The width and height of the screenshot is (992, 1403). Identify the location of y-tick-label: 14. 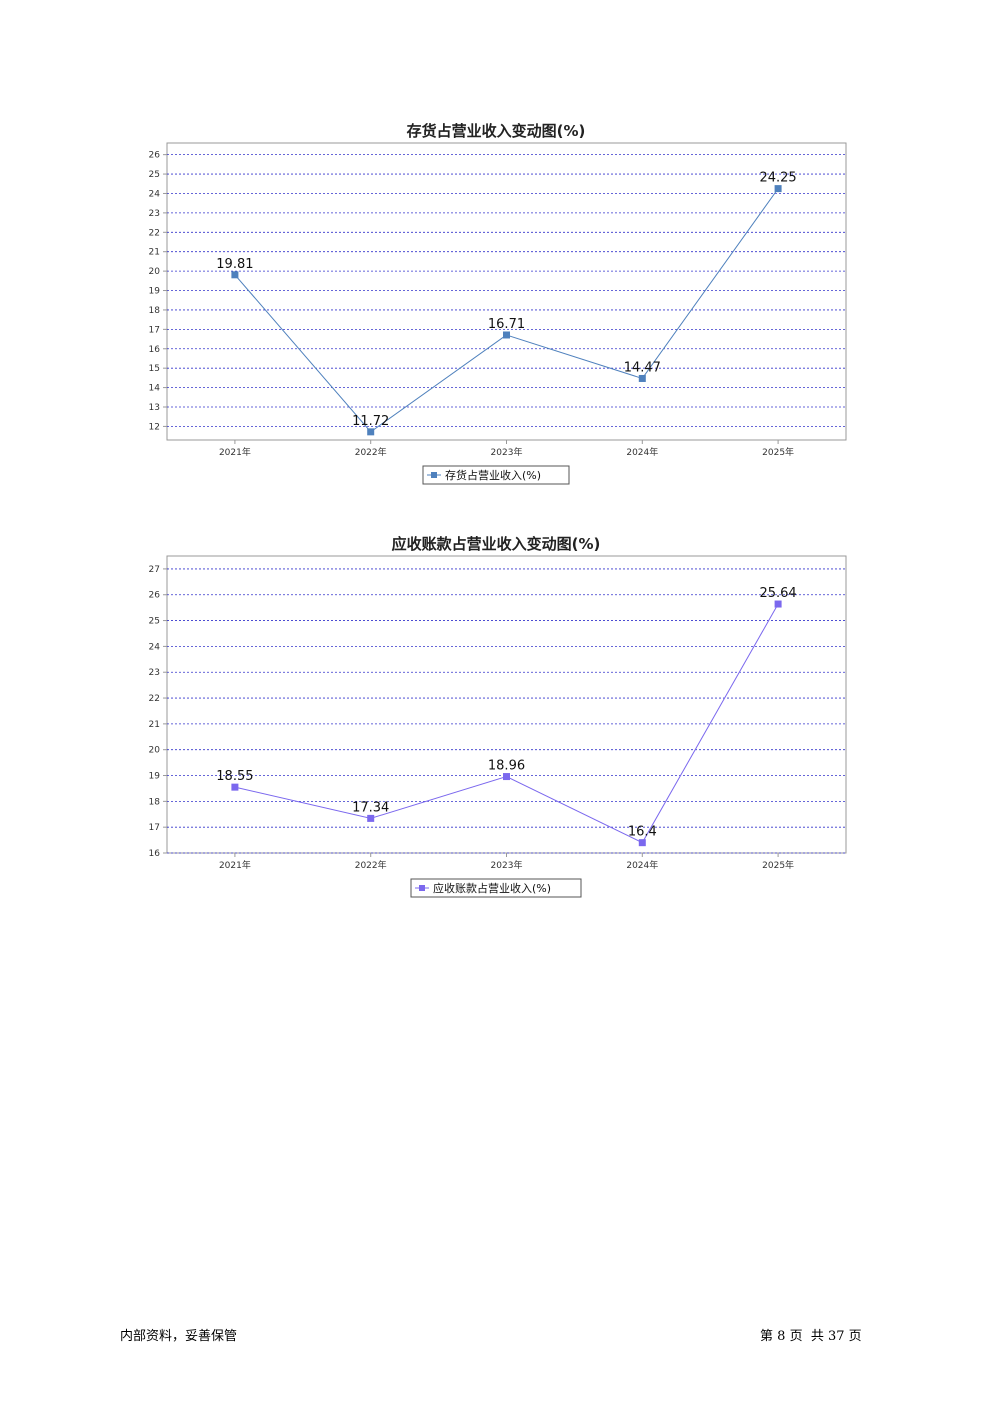
(155, 389).